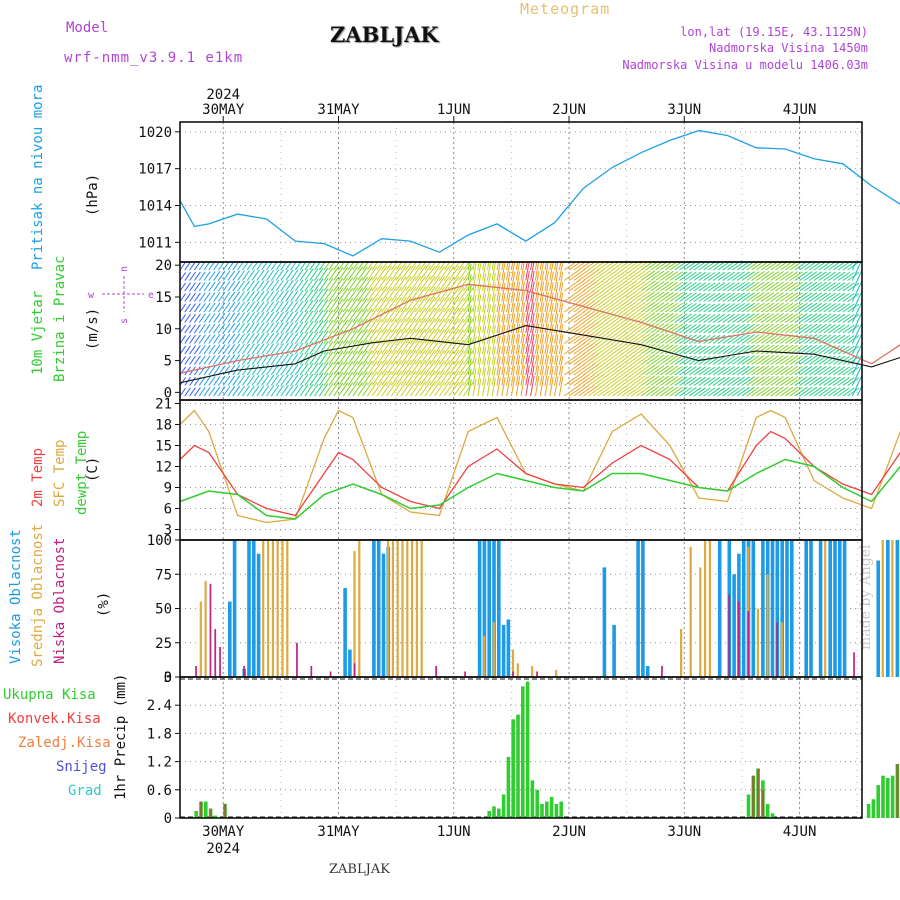  Describe the element at coordinates (38, 177) in the screenshot. I see `pressure-ylabel: Pritisak na nivou mora` at that location.